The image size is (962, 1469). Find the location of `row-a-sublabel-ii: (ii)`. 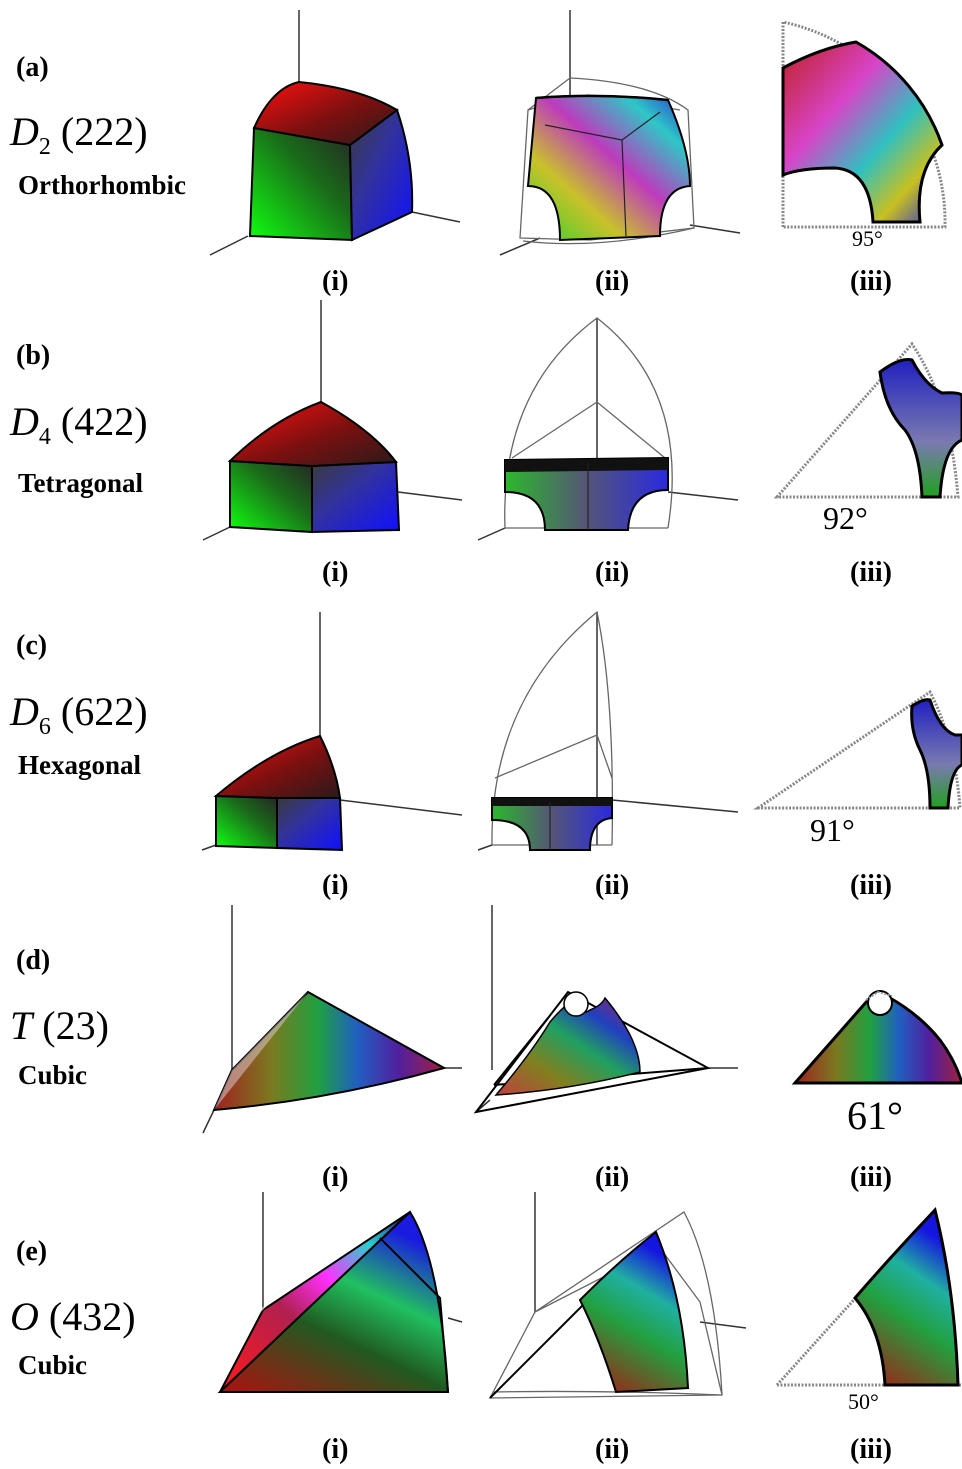

row-a-sublabel-ii: (ii) is located at coordinates (612, 281).